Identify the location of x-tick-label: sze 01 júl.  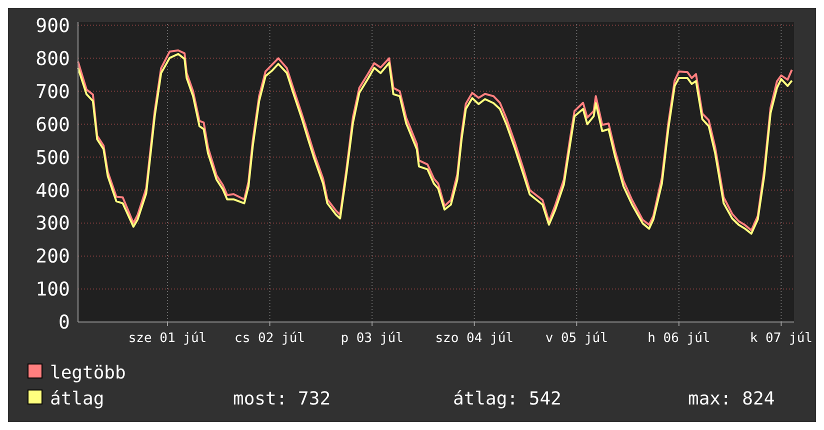
(167, 338).